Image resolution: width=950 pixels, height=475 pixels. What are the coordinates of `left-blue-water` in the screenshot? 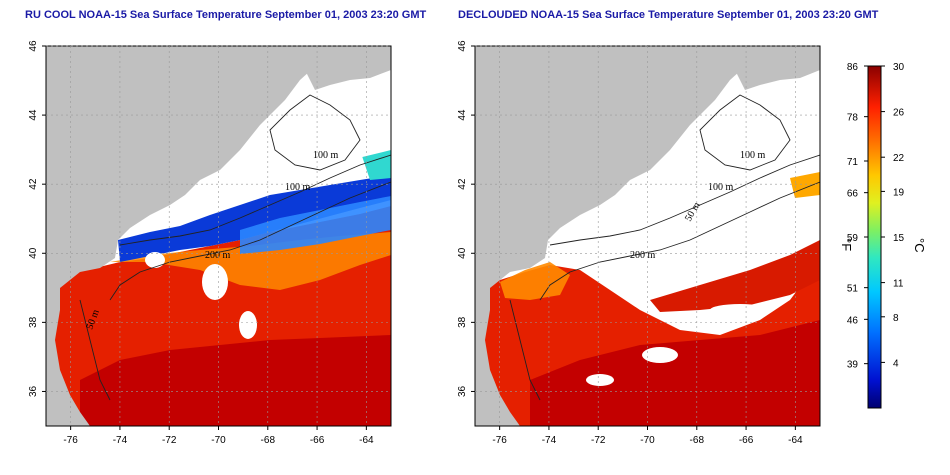 It's located at (315, 225).